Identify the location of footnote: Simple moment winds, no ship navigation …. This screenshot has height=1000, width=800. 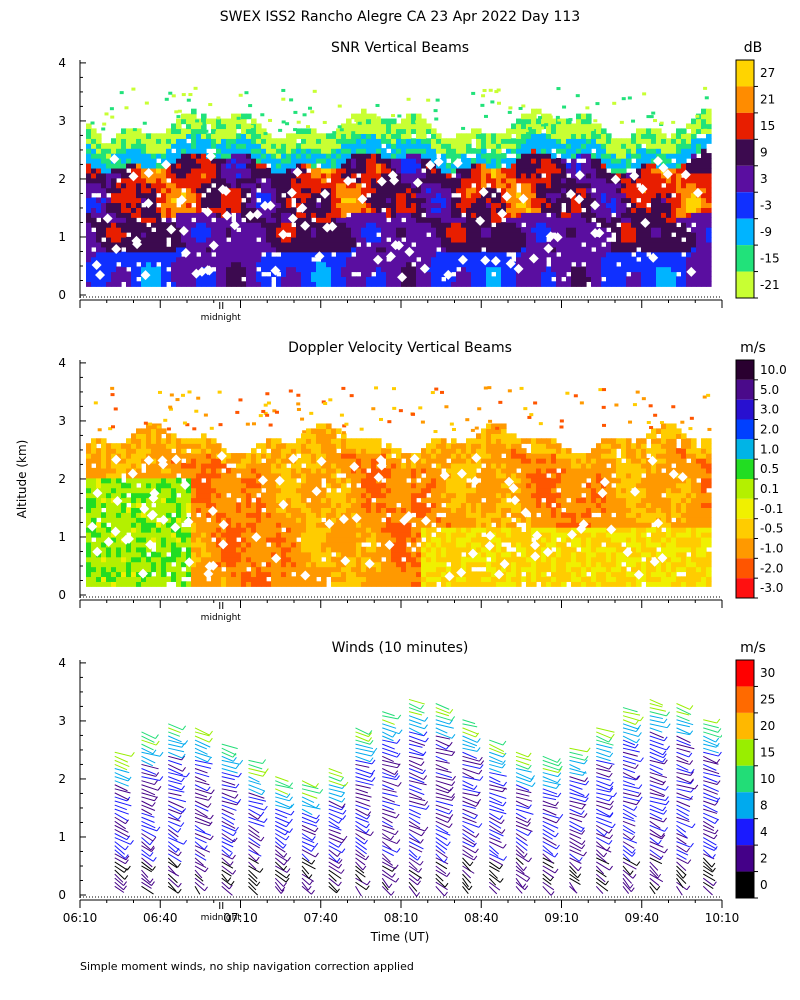
(247, 966).